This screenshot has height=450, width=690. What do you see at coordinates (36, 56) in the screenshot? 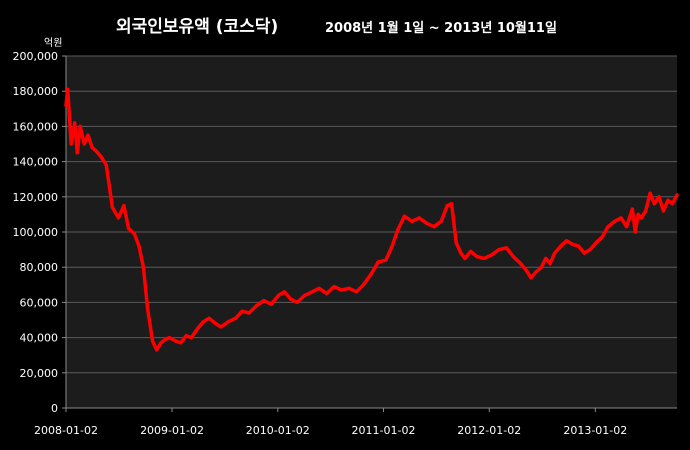
I see `y-tick-label: 200,000` at bounding box center [36, 56].